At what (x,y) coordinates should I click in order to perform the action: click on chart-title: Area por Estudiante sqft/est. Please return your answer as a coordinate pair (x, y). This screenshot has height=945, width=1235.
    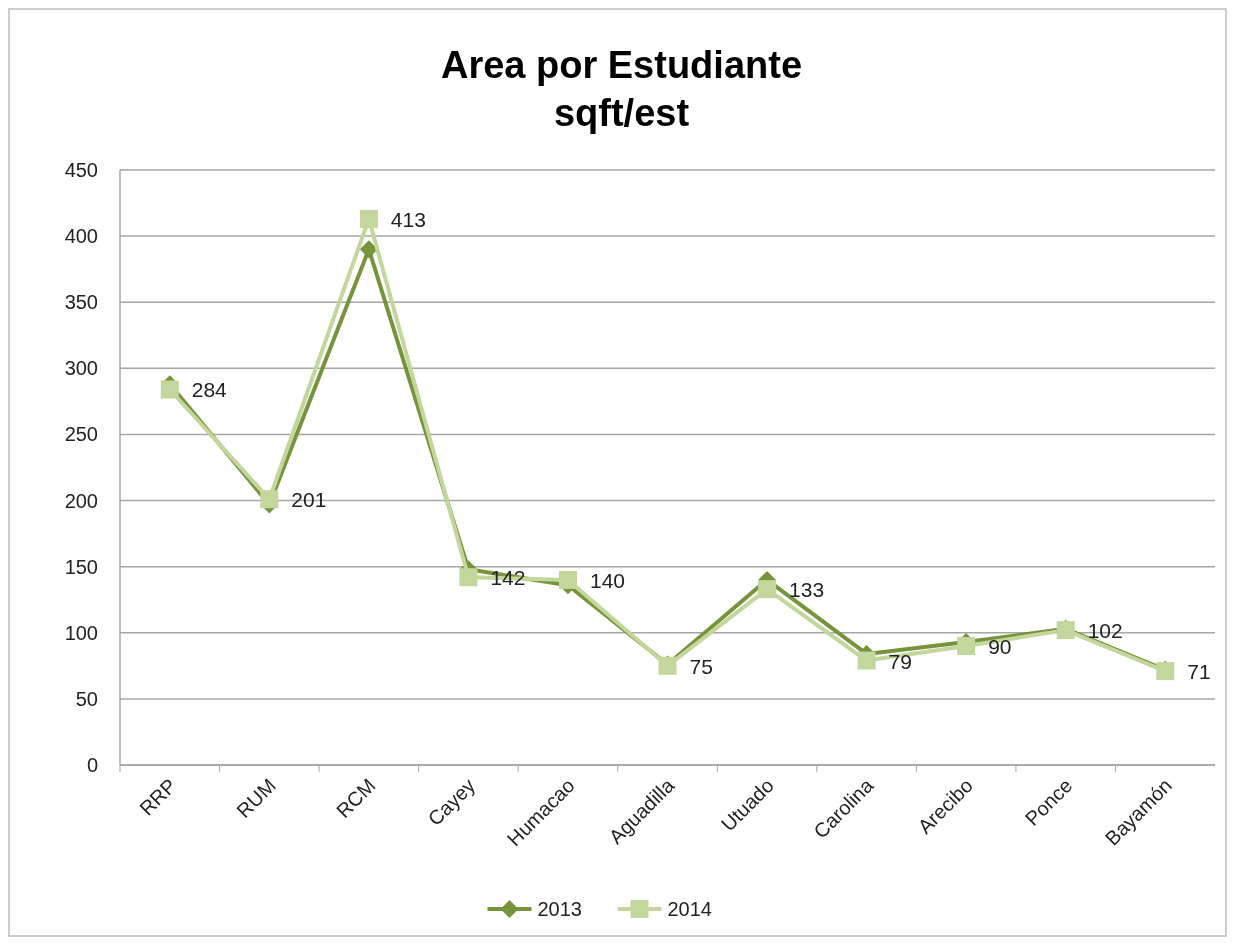
    Looking at the image, I should click on (621, 89).